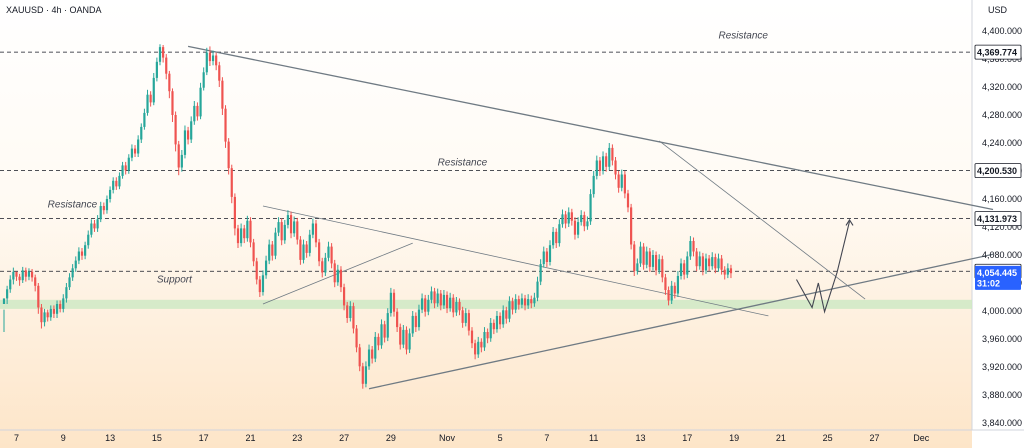  Describe the element at coordinates (1002, 367) in the screenshot. I see `price-tick-label: 3,920.000` at that location.